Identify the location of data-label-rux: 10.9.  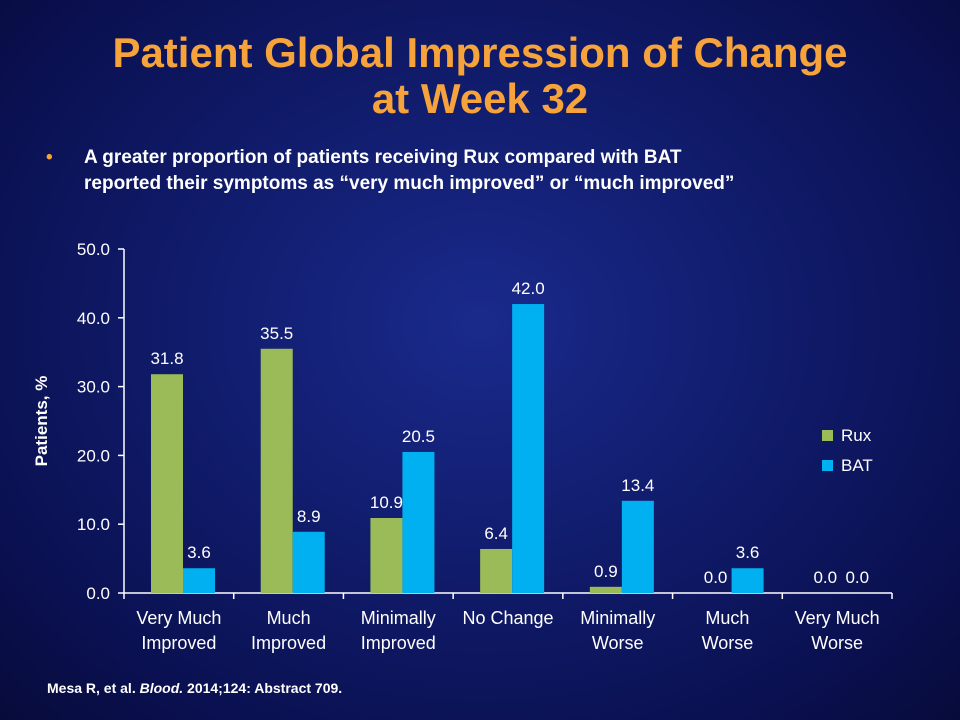
(386, 502).